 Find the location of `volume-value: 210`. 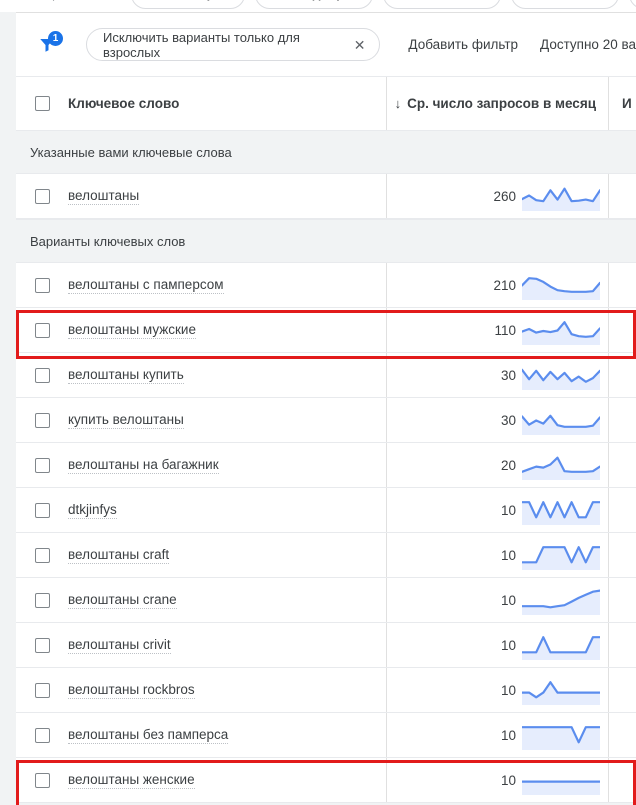

volume-value: 210 is located at coordinates (504, 285).